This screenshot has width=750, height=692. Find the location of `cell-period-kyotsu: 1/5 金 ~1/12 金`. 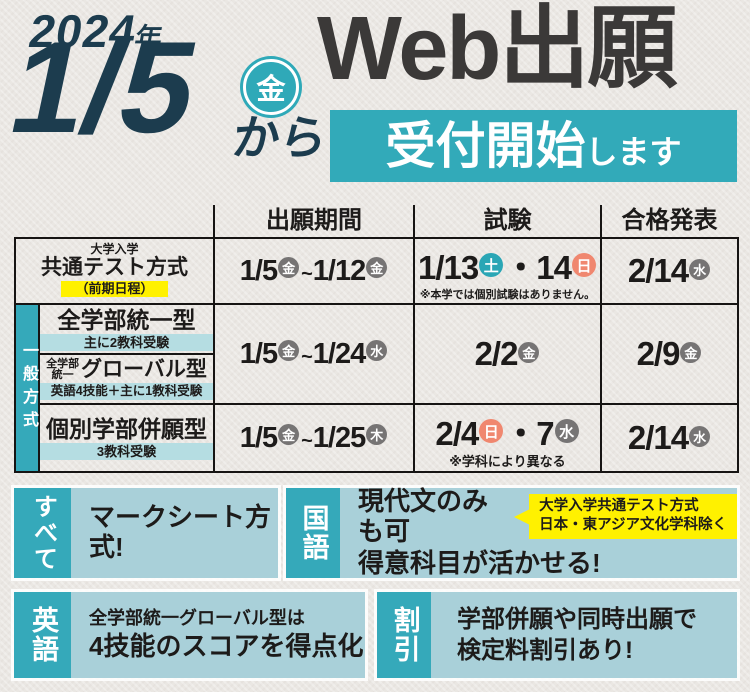

cell-period-kyotsu: 1/5 金 ~1/12 金 is located at coordinates (314, 271).